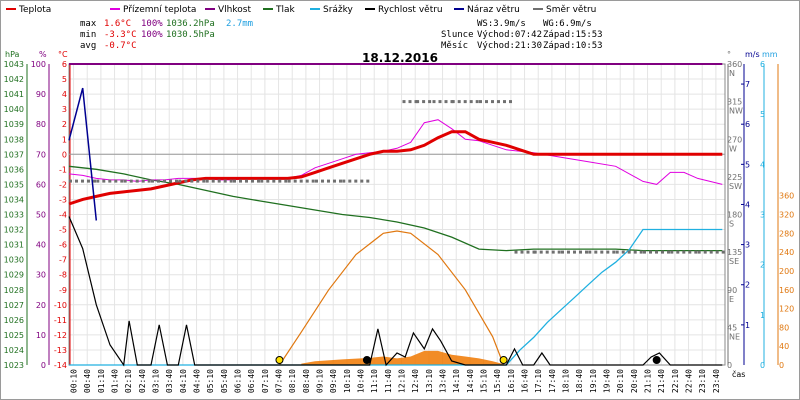 Image resolution: width=800 pixels, height=400 pixels. What do you see at coordinates (762, 164) in the screenshot?
I see `mm-tick: 4` at bounding box center [762, 164].